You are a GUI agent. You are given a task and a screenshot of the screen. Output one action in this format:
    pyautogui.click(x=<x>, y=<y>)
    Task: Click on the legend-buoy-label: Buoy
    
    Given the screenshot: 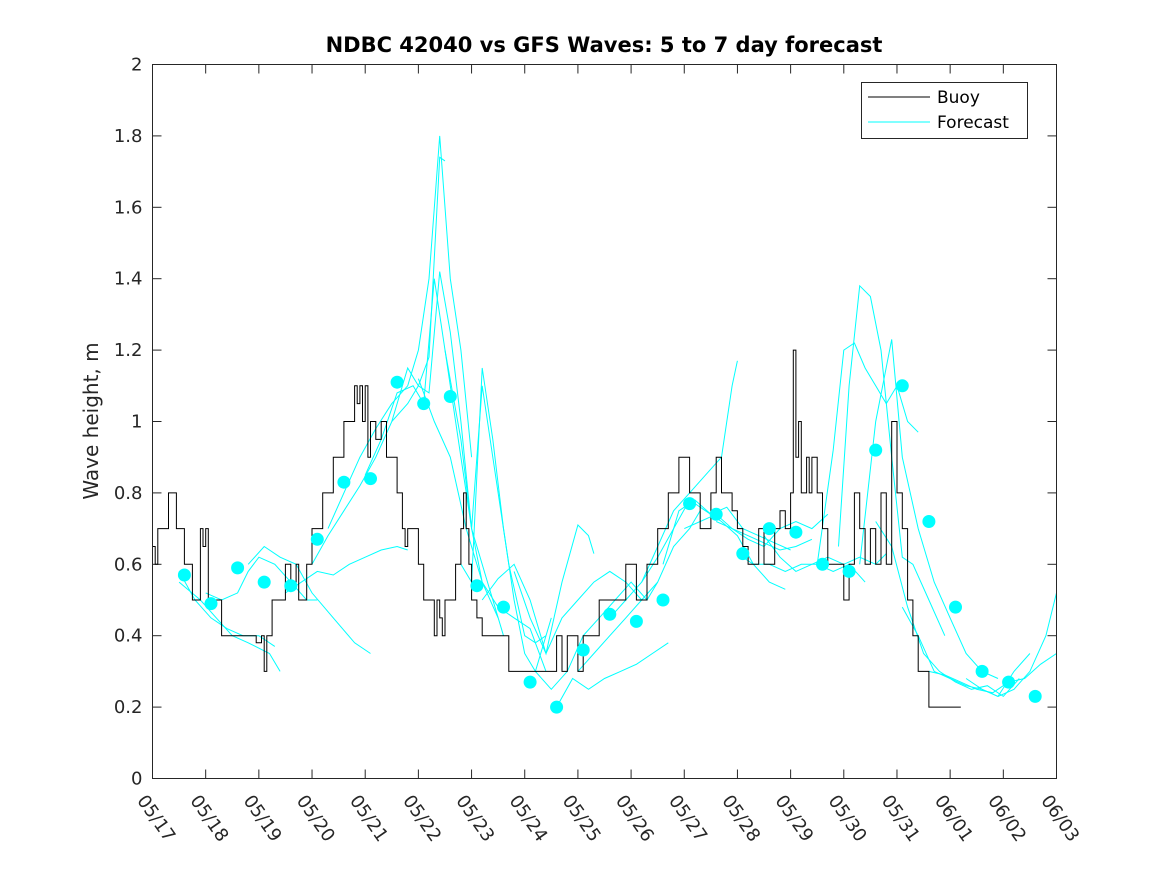 What is the action you would take?
    pyautogui.click(x=958, y=98)
    